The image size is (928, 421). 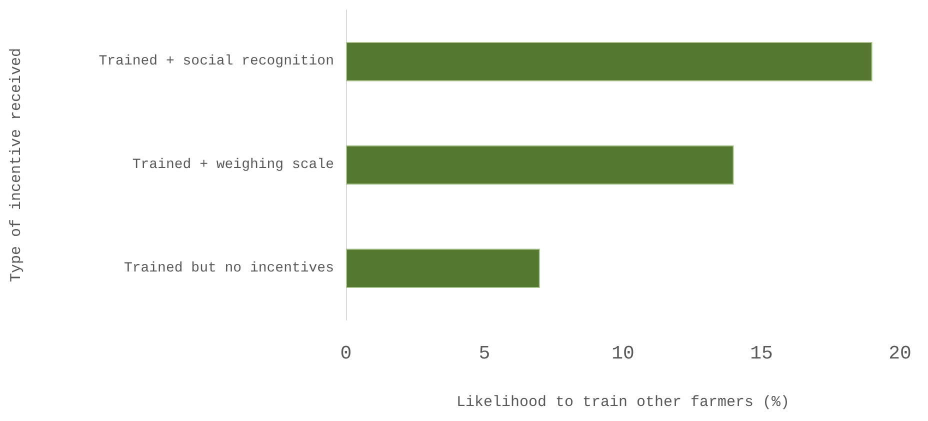 What do you see at coordinates (761, 353) in the screenshot?
I see `x-tick-label: 15` at bounding box center [761, 353].